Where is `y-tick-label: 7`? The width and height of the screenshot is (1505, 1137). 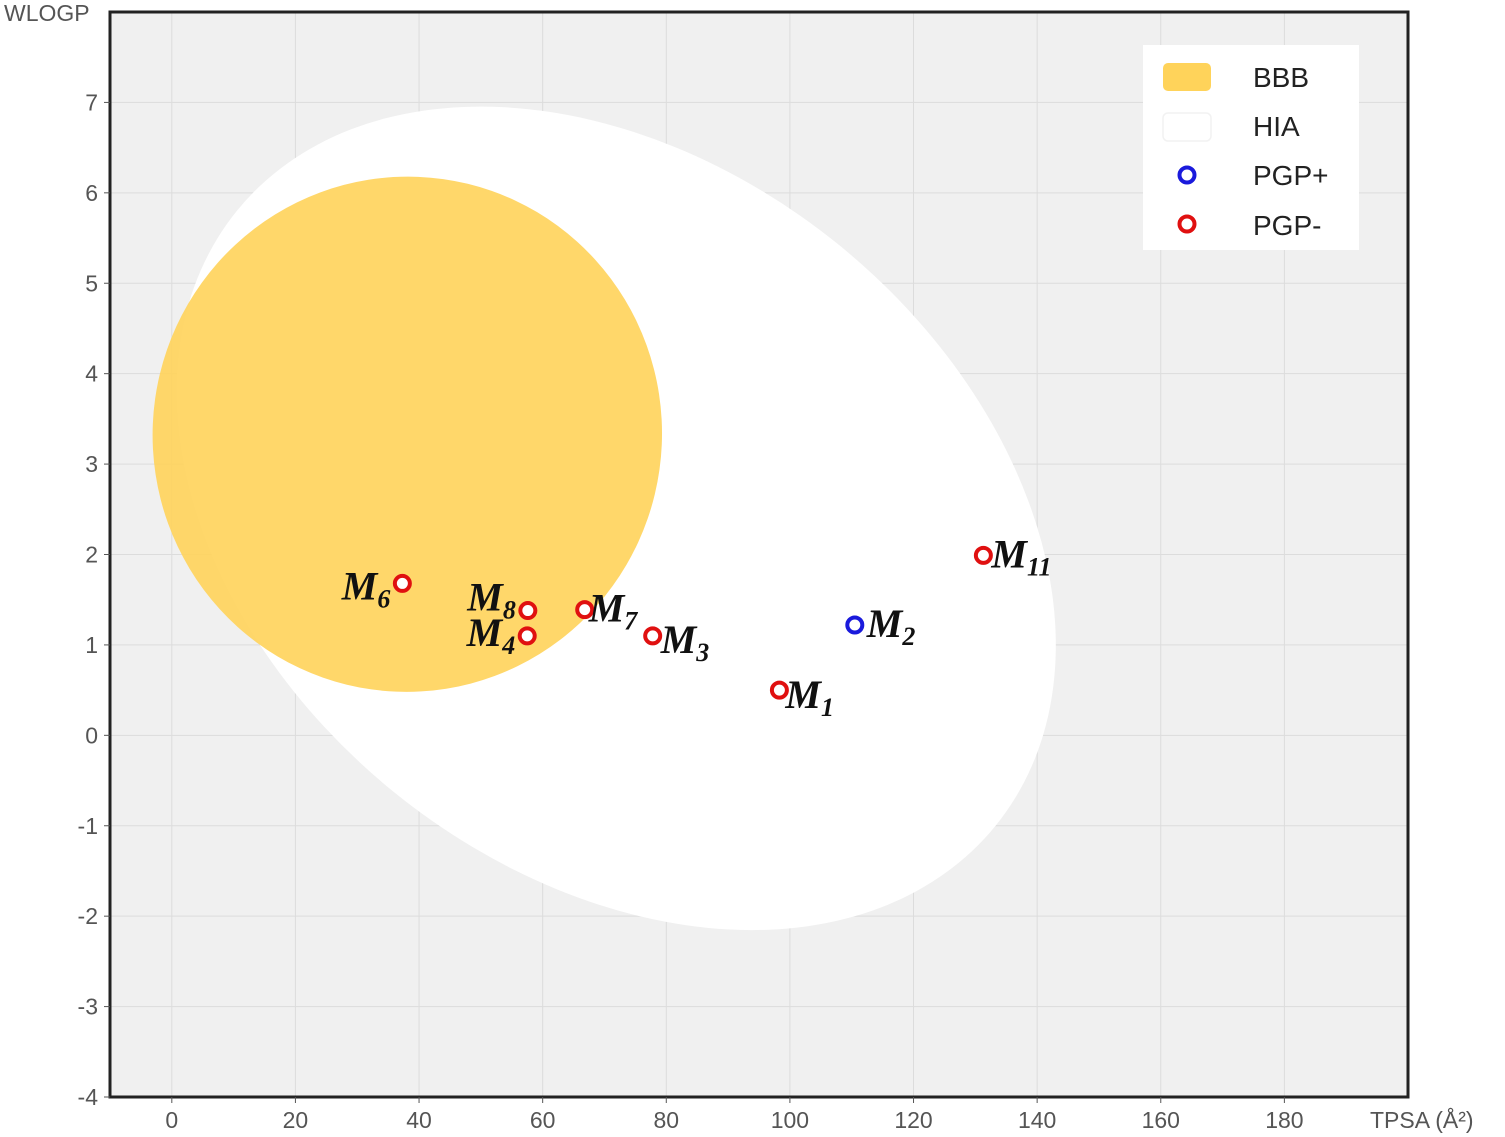 y-tick-label: 7 is located at coordinates (91, 102).